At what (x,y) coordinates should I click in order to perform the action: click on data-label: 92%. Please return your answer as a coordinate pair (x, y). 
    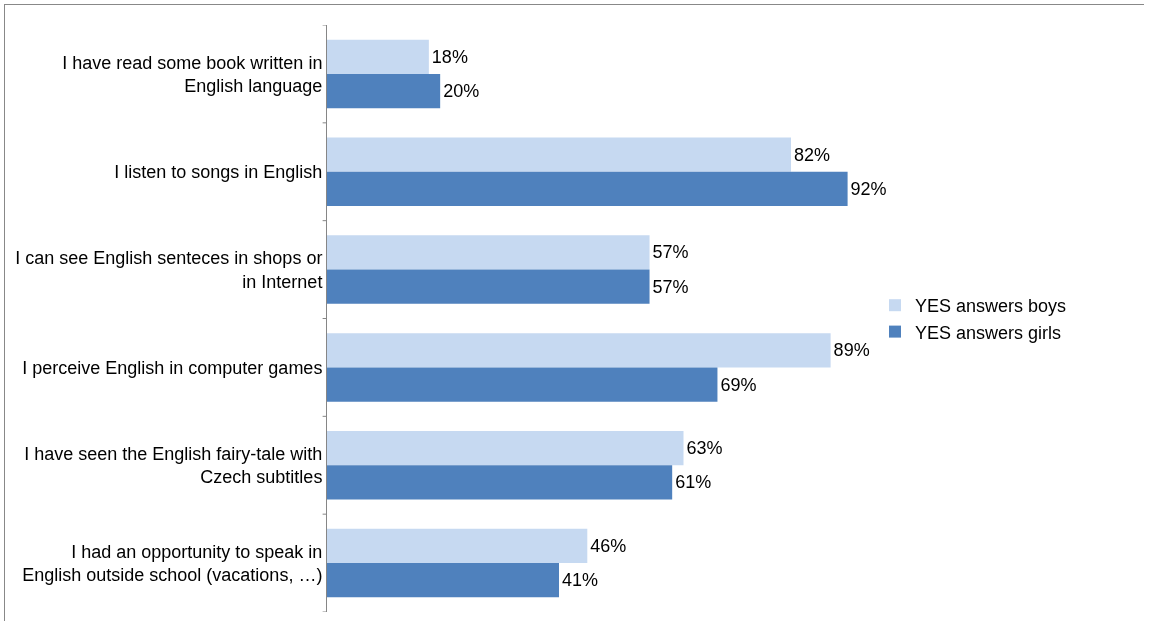
    Looking at the image, I should click on (868, 188).